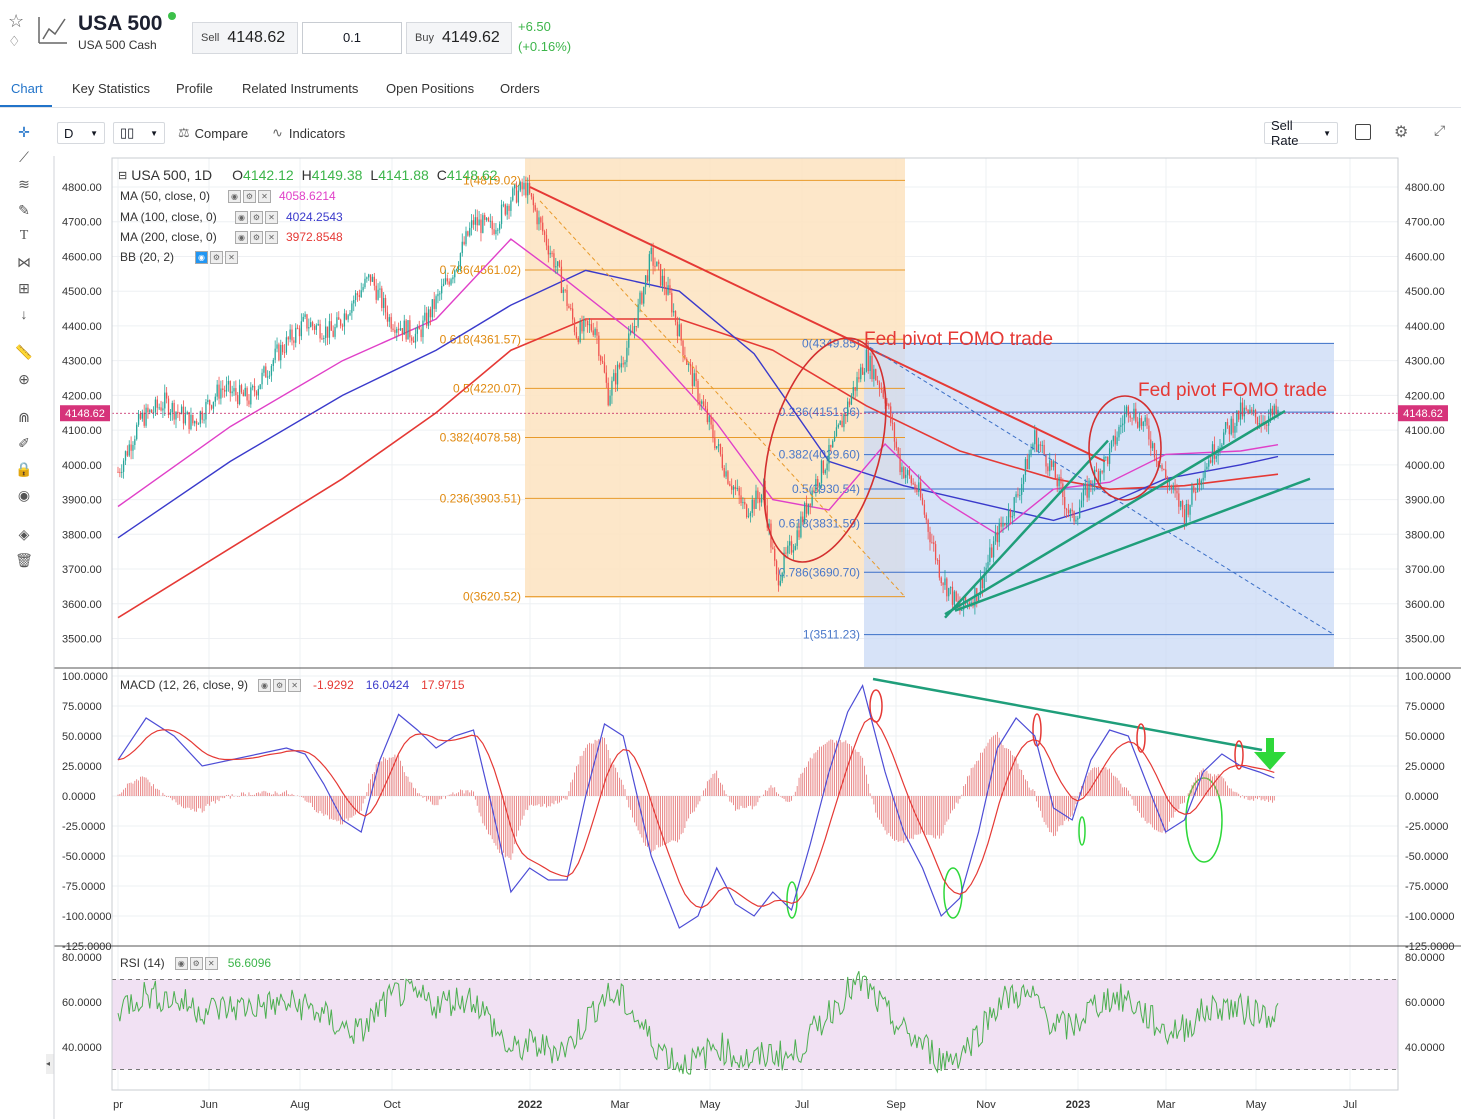 The image size is (1461, 1119). I want to click on tab-key-statistics: Key Statistics, so click(111, 88).